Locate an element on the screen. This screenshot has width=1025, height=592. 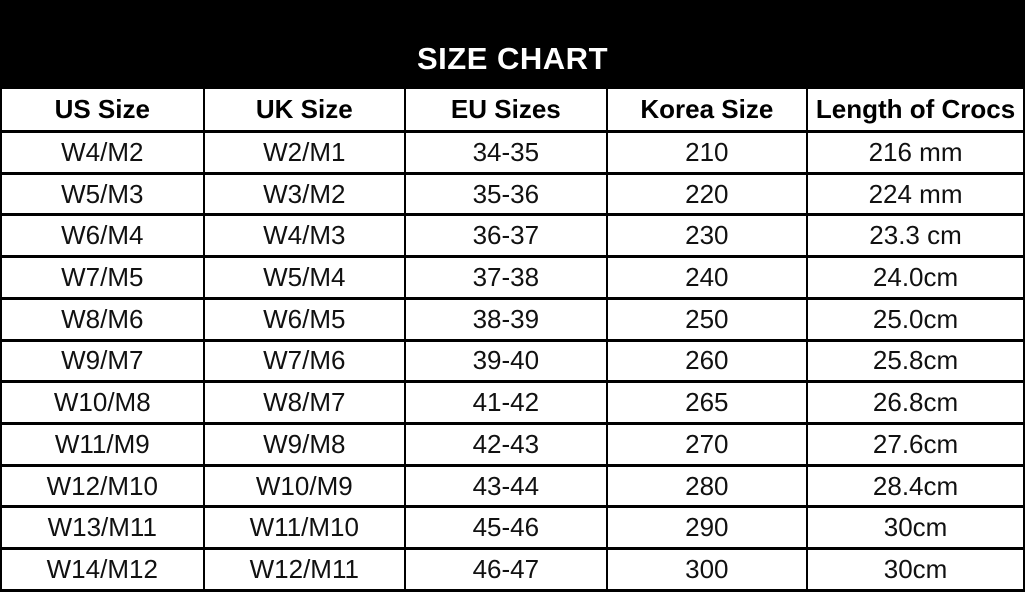
table-cell: W11/M9 is located at coordinates (102, 444).